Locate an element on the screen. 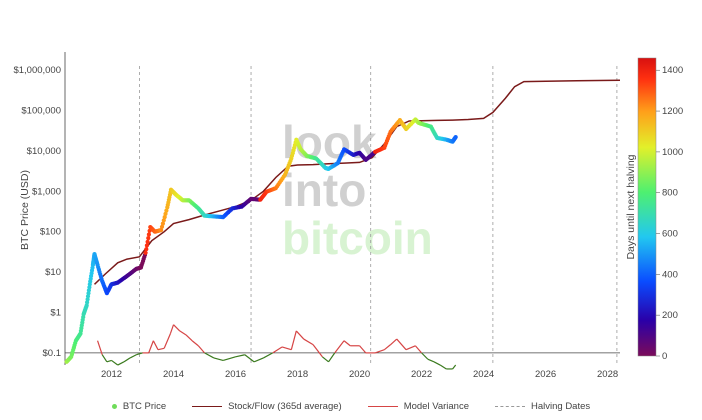 The width and height of the screenshot is (702, 420). legend-item-halving-dates: Halving Dates is located at coordinates (542, 406).